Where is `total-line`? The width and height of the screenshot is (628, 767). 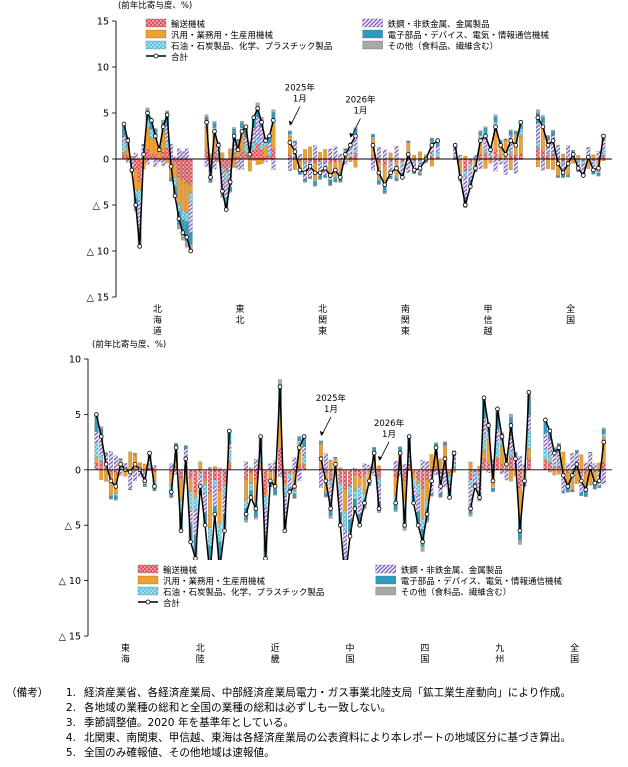
total-line is located at coordinates (424, 489).